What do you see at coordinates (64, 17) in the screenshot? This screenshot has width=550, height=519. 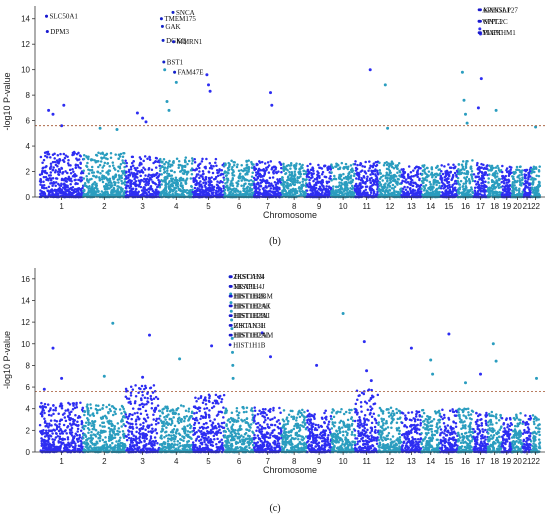 I see `gene-label: SLC50A1` at bounding box center [64, 17].